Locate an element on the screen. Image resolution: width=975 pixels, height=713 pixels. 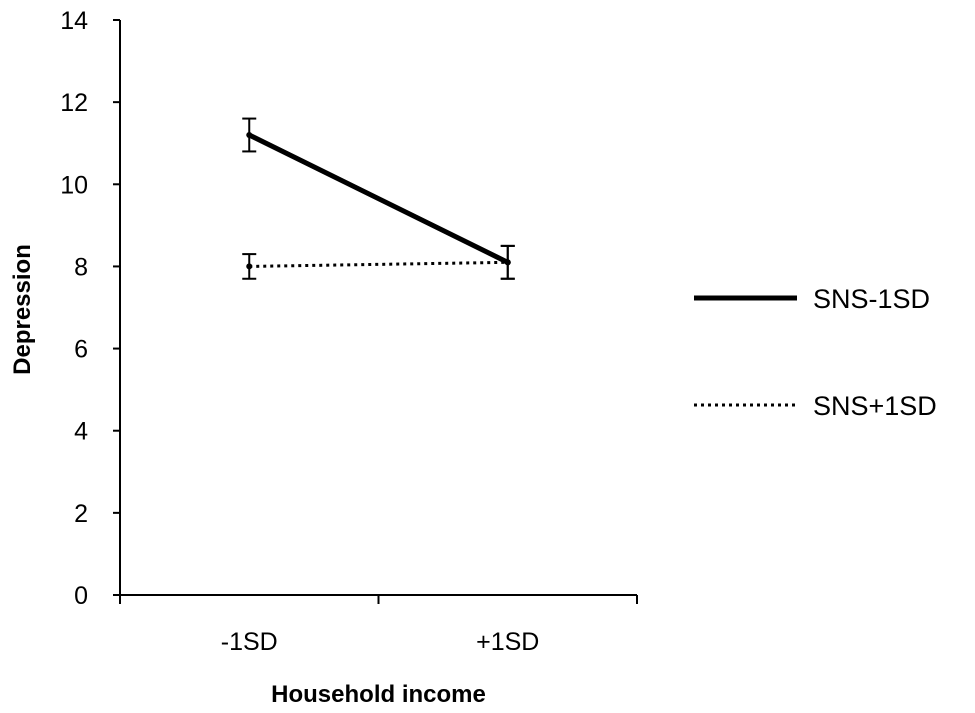
y-tick-label: 6 is located at coordinates (81, 350).